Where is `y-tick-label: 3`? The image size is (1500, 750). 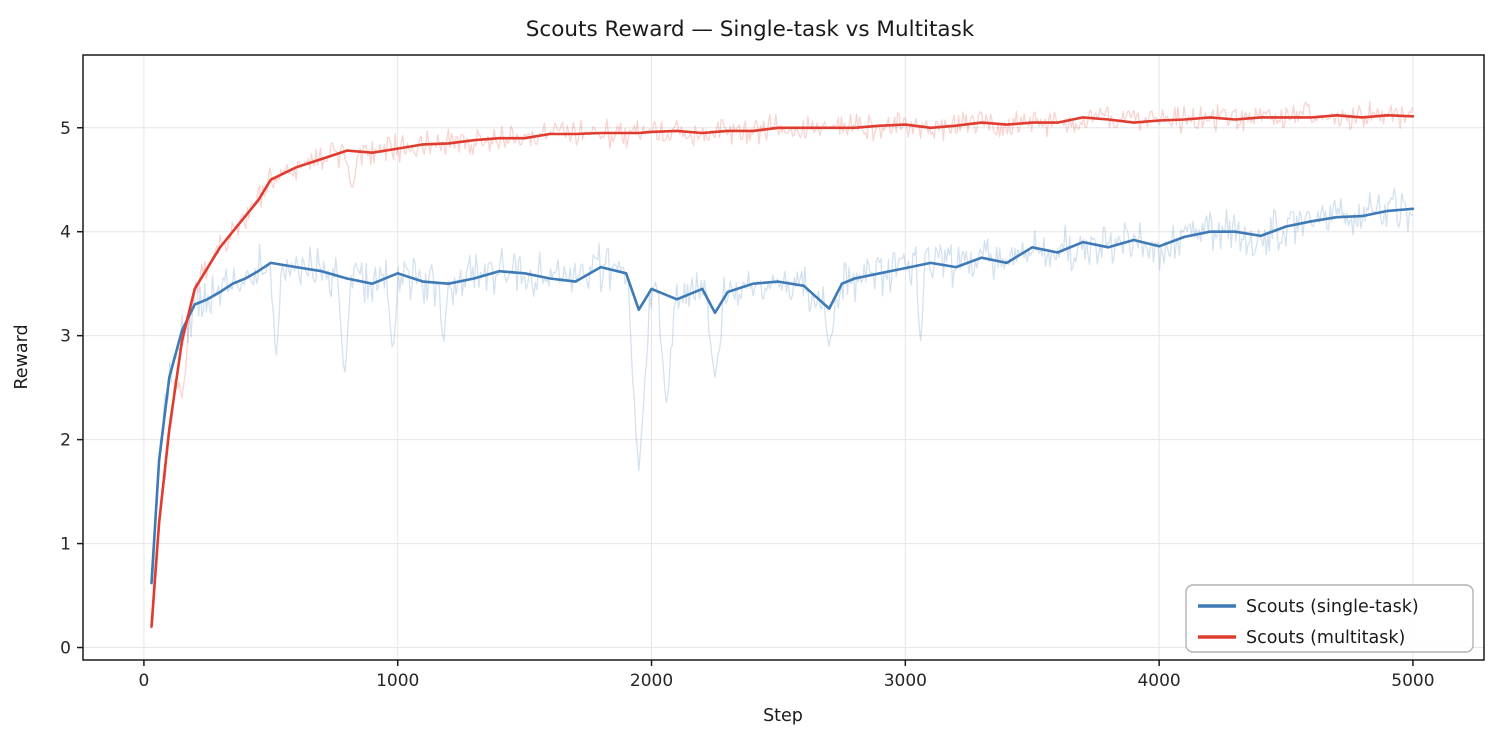
y-tick-label: 3 is located at coordinates (65, 337).